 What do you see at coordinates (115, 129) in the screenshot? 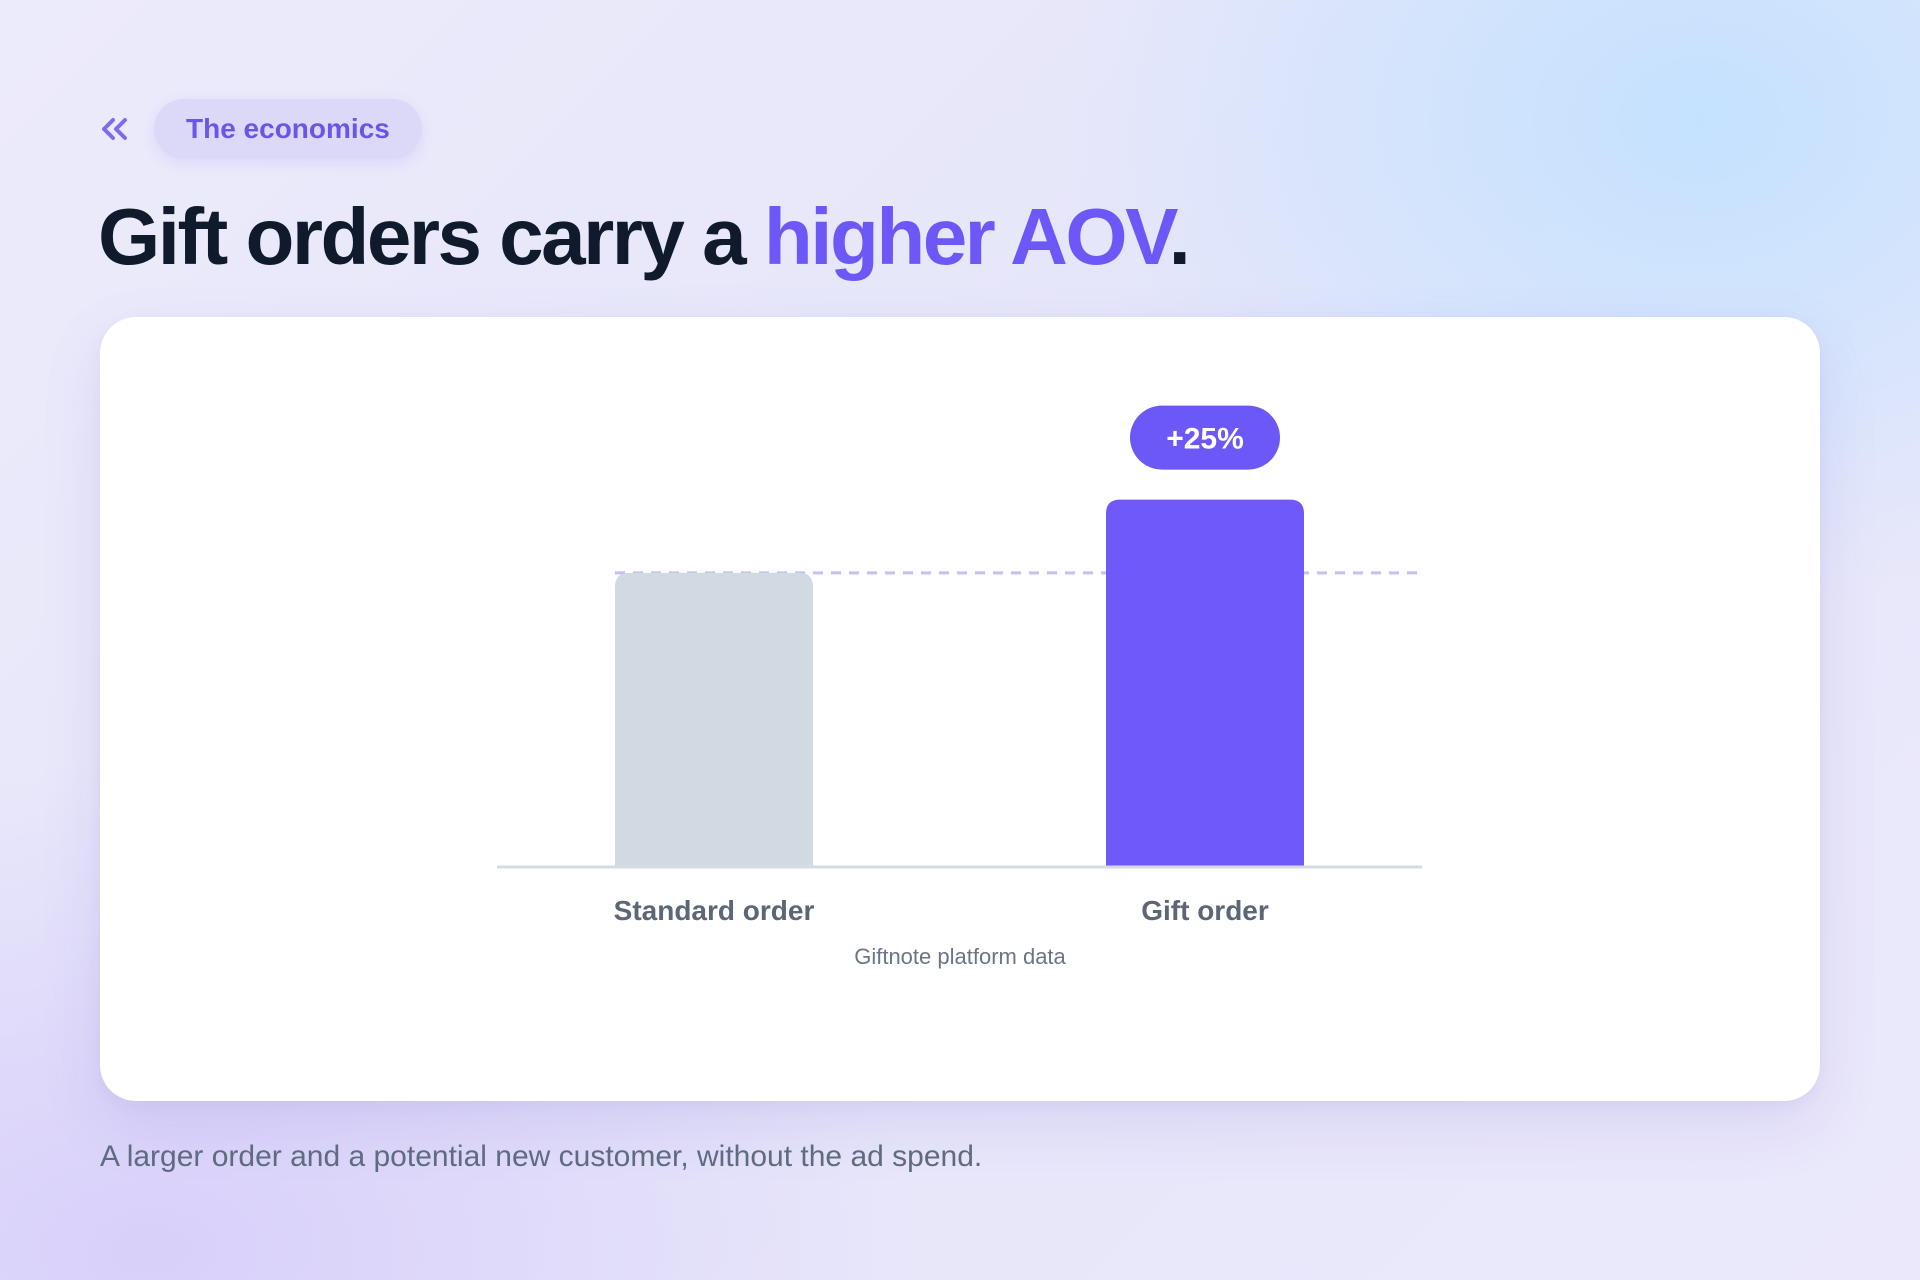
I see `double-chevron-left-icon` at bounding box center [115, 129].